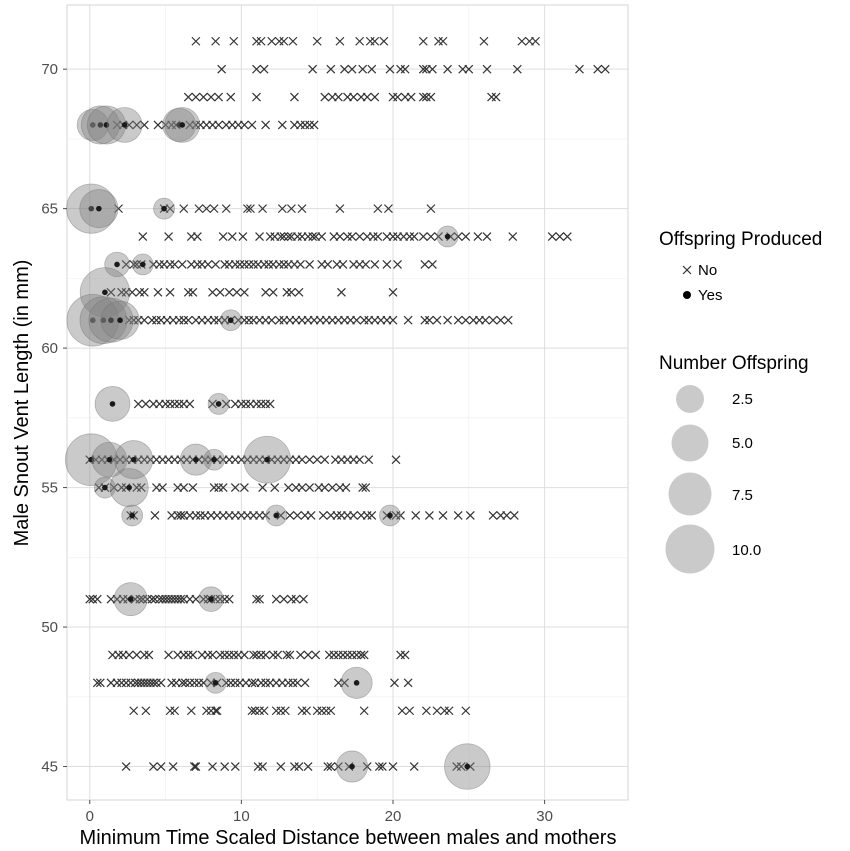  Describe the element at coordinates (742, 443) in the screenshot. I see `legend-size-label-5-0: 5.0` at that location.